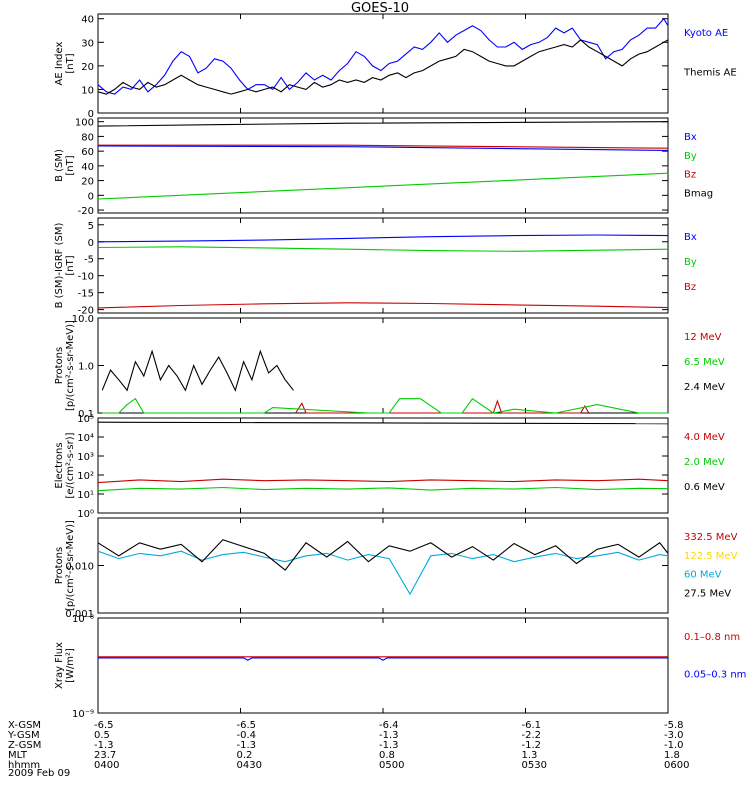 The height and width of the screenshot is (800, 750). What do you see at coordinates (85, 514) in the screenshot?
I see `y-tick-label: 10⁰` at bounding box center [85, 514].